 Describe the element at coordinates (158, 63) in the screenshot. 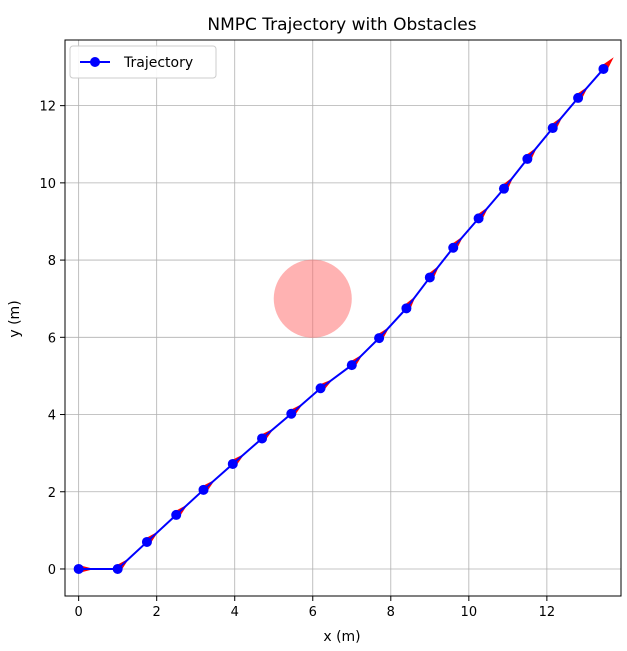

I see `legend-label-trajectory: Trajectory` at that location.